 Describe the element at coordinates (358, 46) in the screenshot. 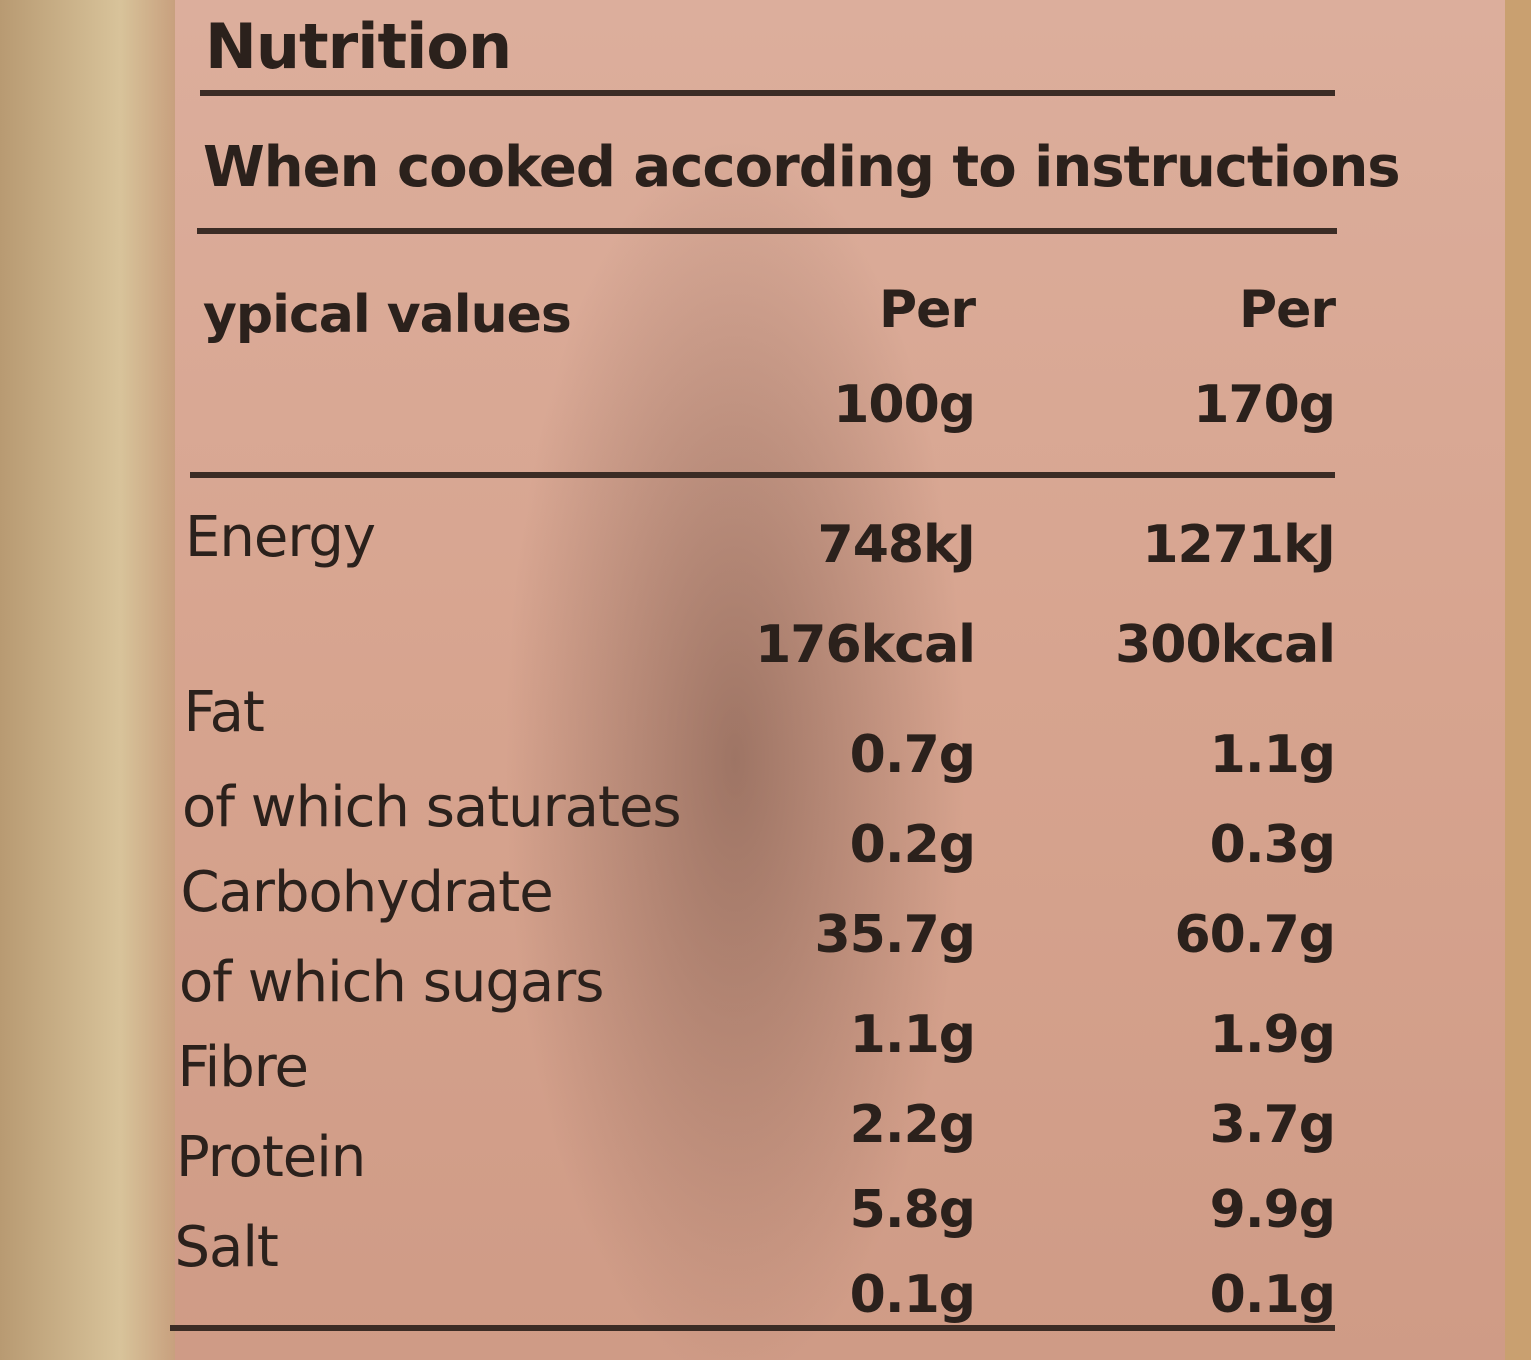

I see `title: Nutrition` at that location.